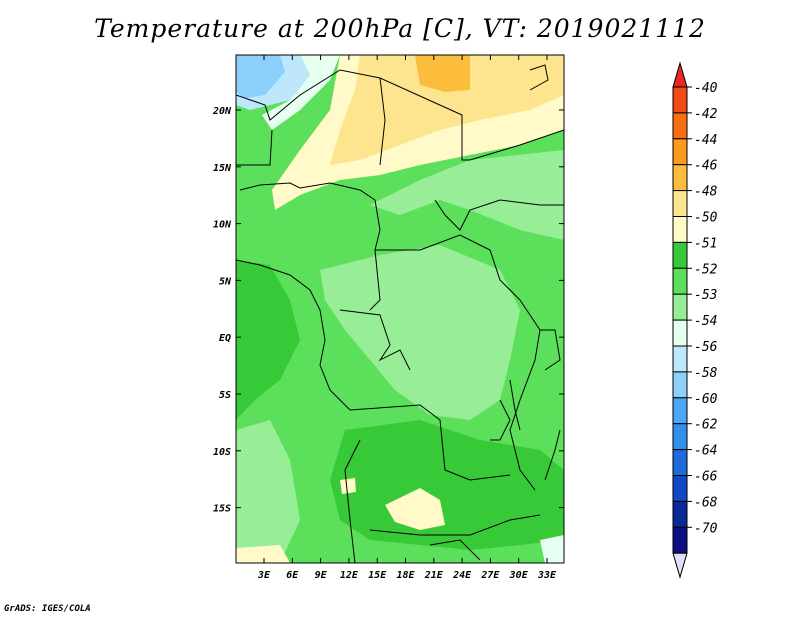  I want to click on field-dark-green-south, so click(447, 485).